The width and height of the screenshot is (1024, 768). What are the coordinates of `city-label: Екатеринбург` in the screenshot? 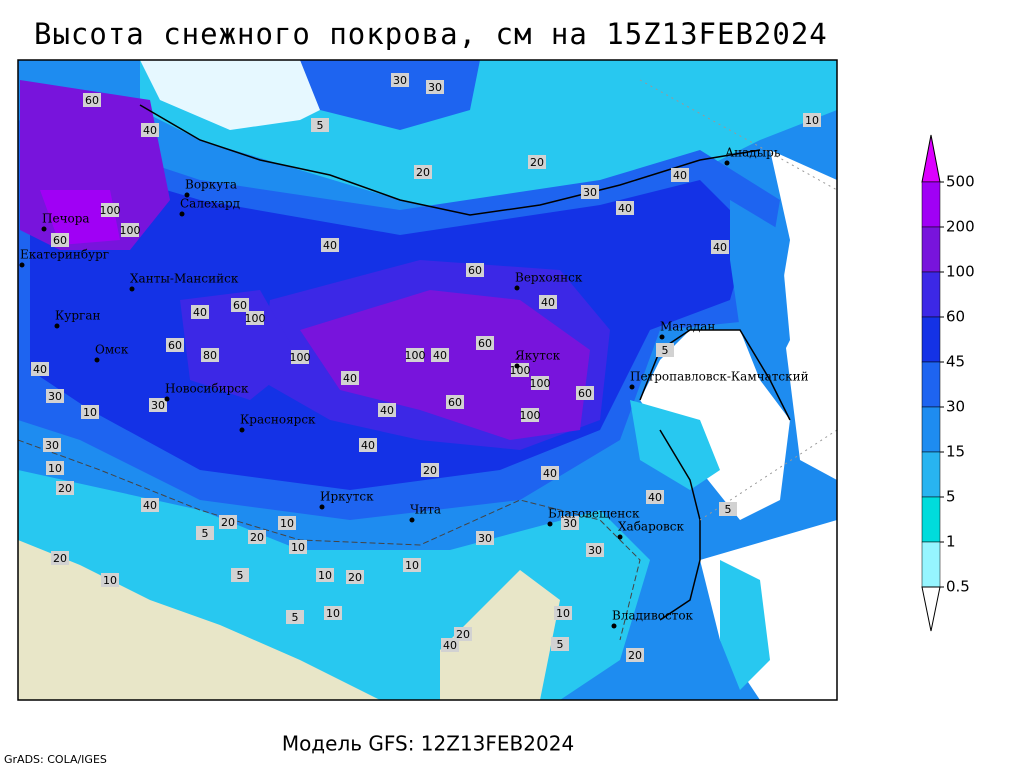 It's located at (64, 255).